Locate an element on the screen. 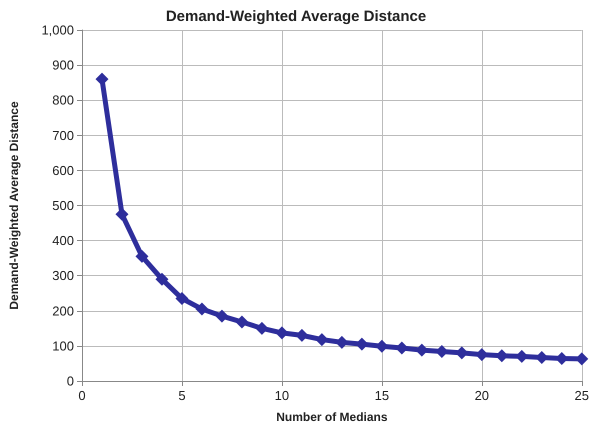 This screenshot has width=592, height=439. y-tick-label: 600 is located at coordinates (63, 170).